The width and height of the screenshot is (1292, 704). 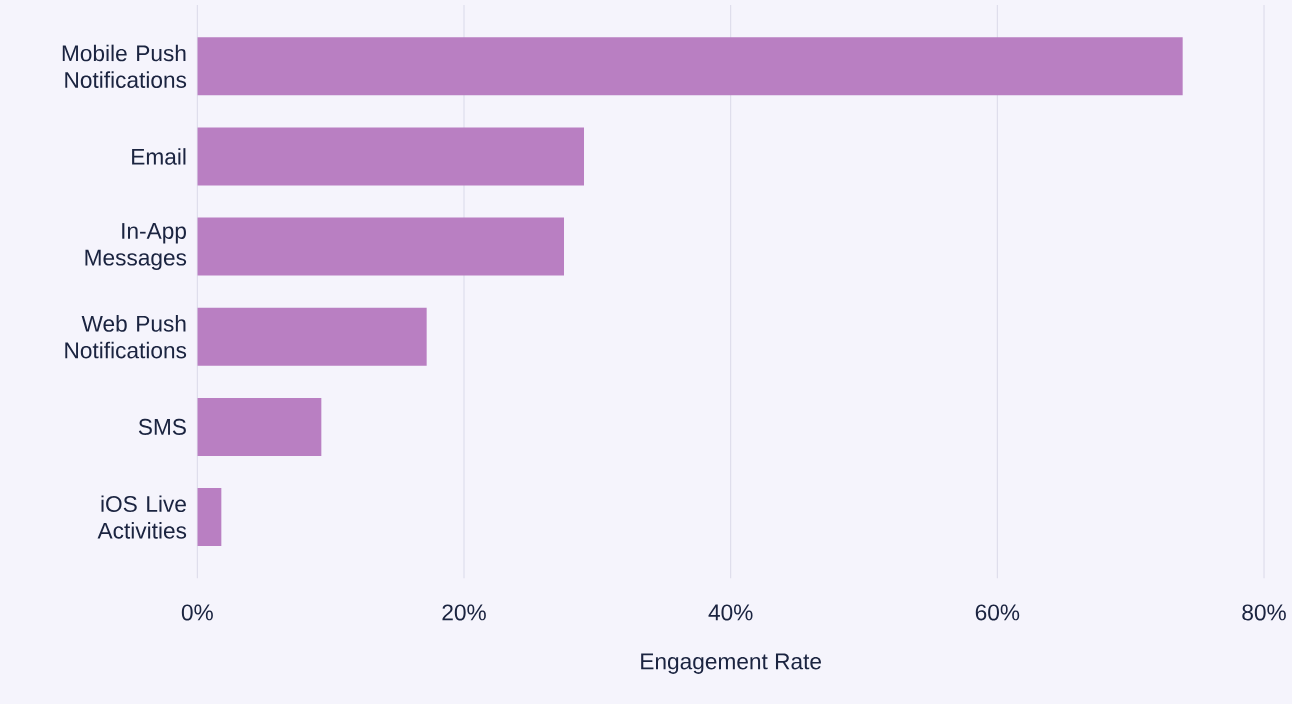 What do you see at coordinates (159, 156) in the screenshot?
I see `y-tick-label: Email` at bounding box center [159, 156].